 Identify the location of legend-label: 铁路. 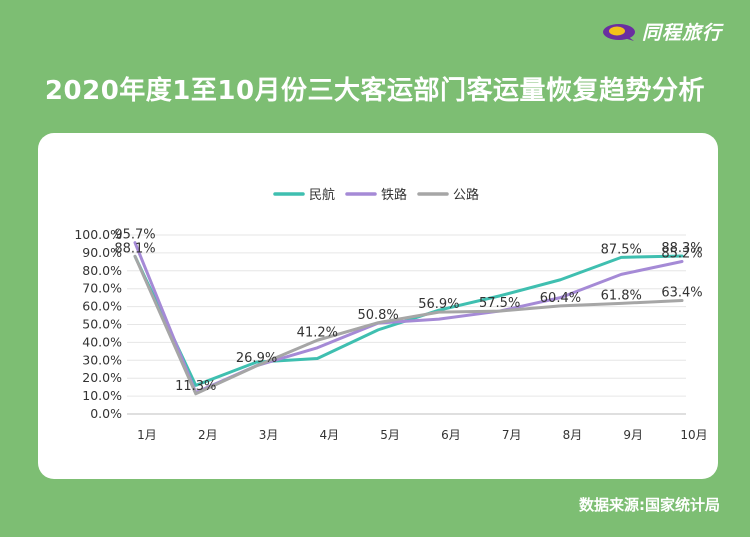
(394, 195).